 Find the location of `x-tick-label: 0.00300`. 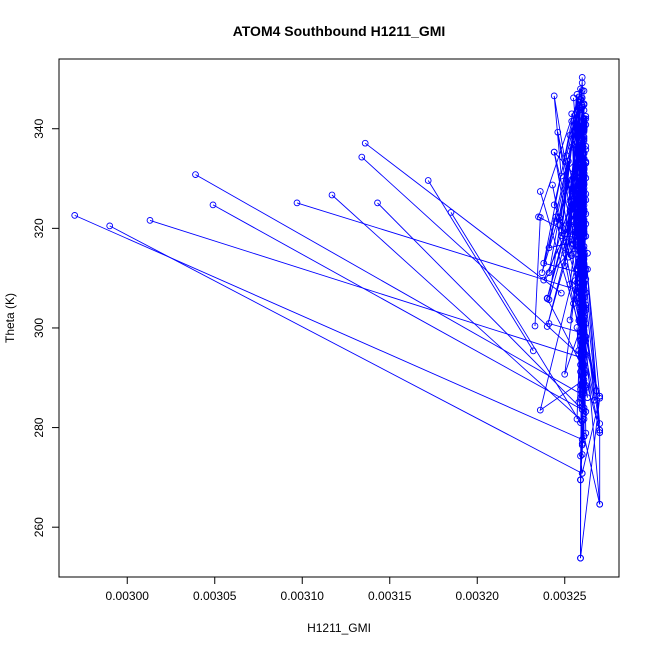

x-tick-label: 0.00300 is located at coordinates (128, 596).